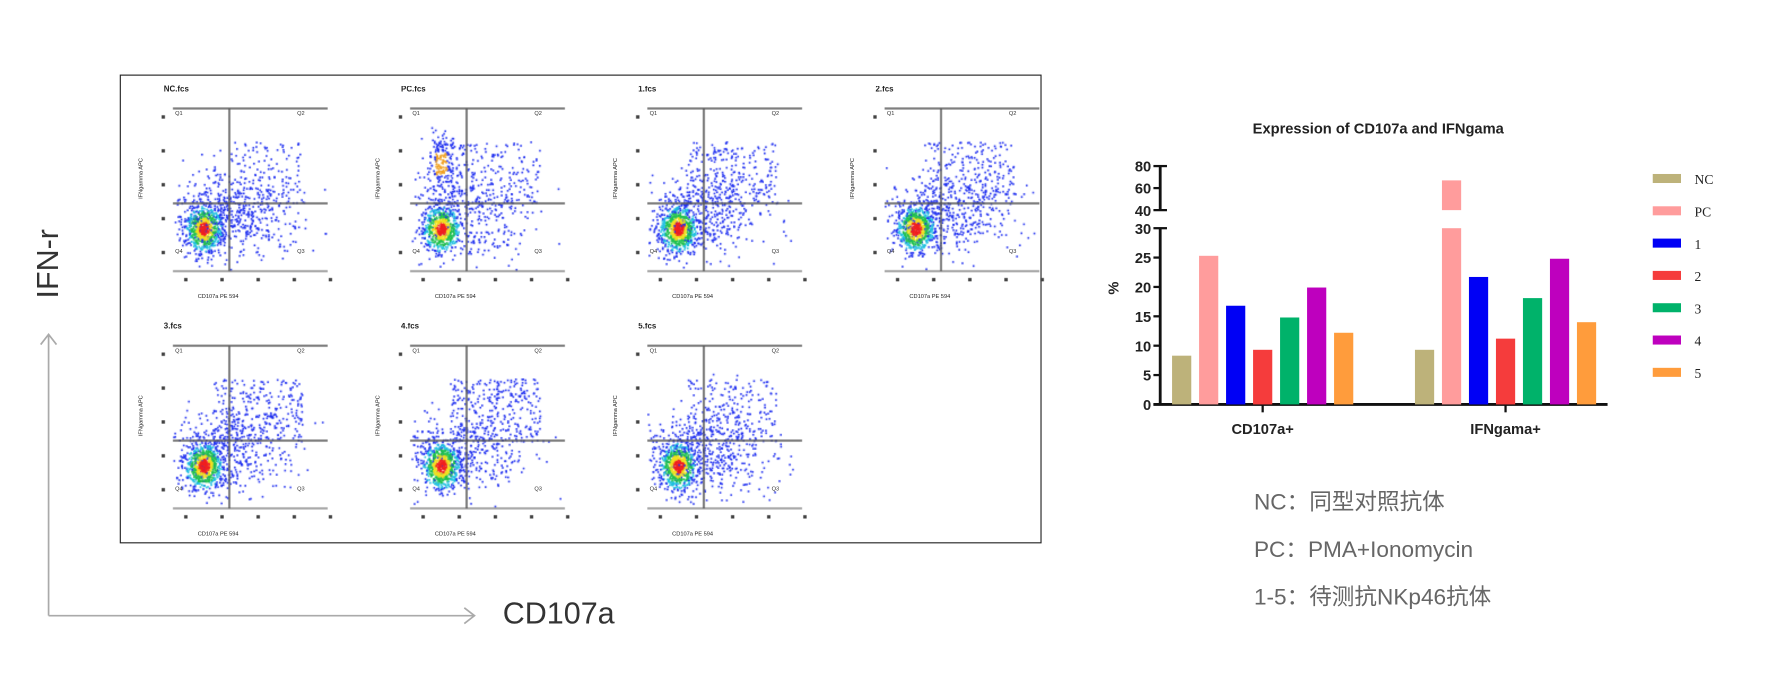 The height and width of the screenshot is (686, 1768). What do you see at coordinates (262, 616) in the screenshot?
I see `x-arrow` at bounding box center [262, 616].